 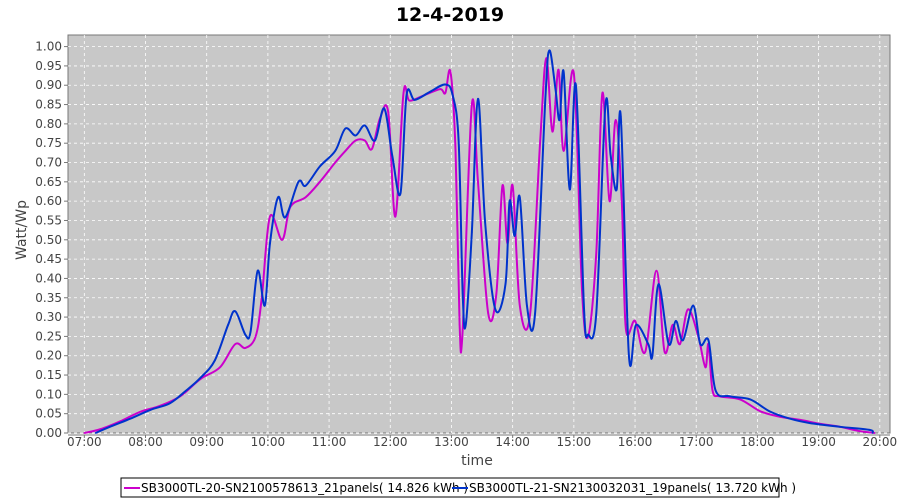 I want to click on y-tick-label: 0.25, so click(x=48, y=336).